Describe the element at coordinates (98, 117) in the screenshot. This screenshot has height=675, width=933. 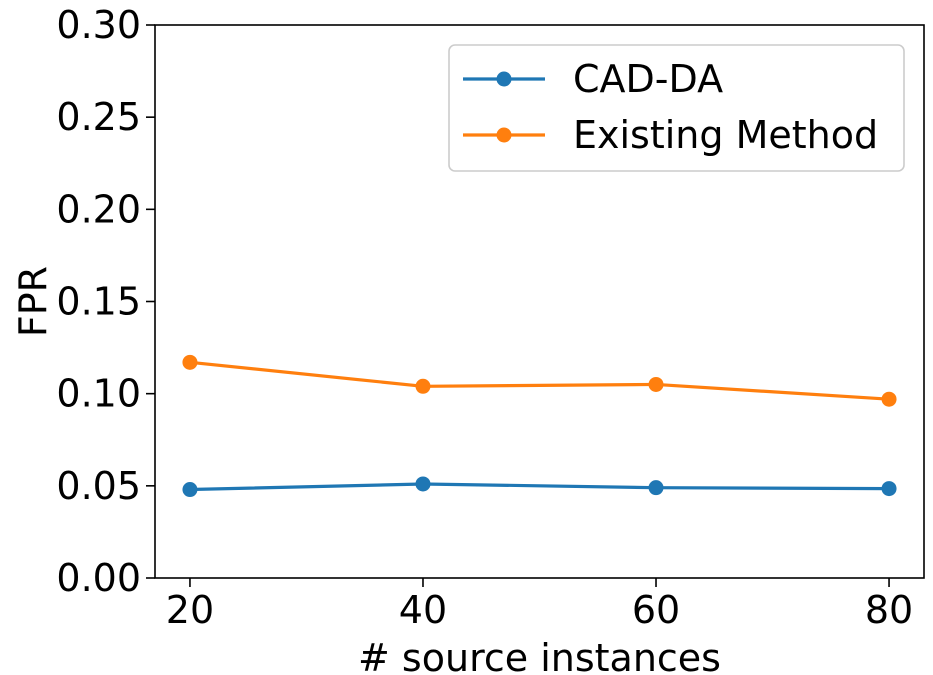
I see `y-tick-label: 0.25` at that location.